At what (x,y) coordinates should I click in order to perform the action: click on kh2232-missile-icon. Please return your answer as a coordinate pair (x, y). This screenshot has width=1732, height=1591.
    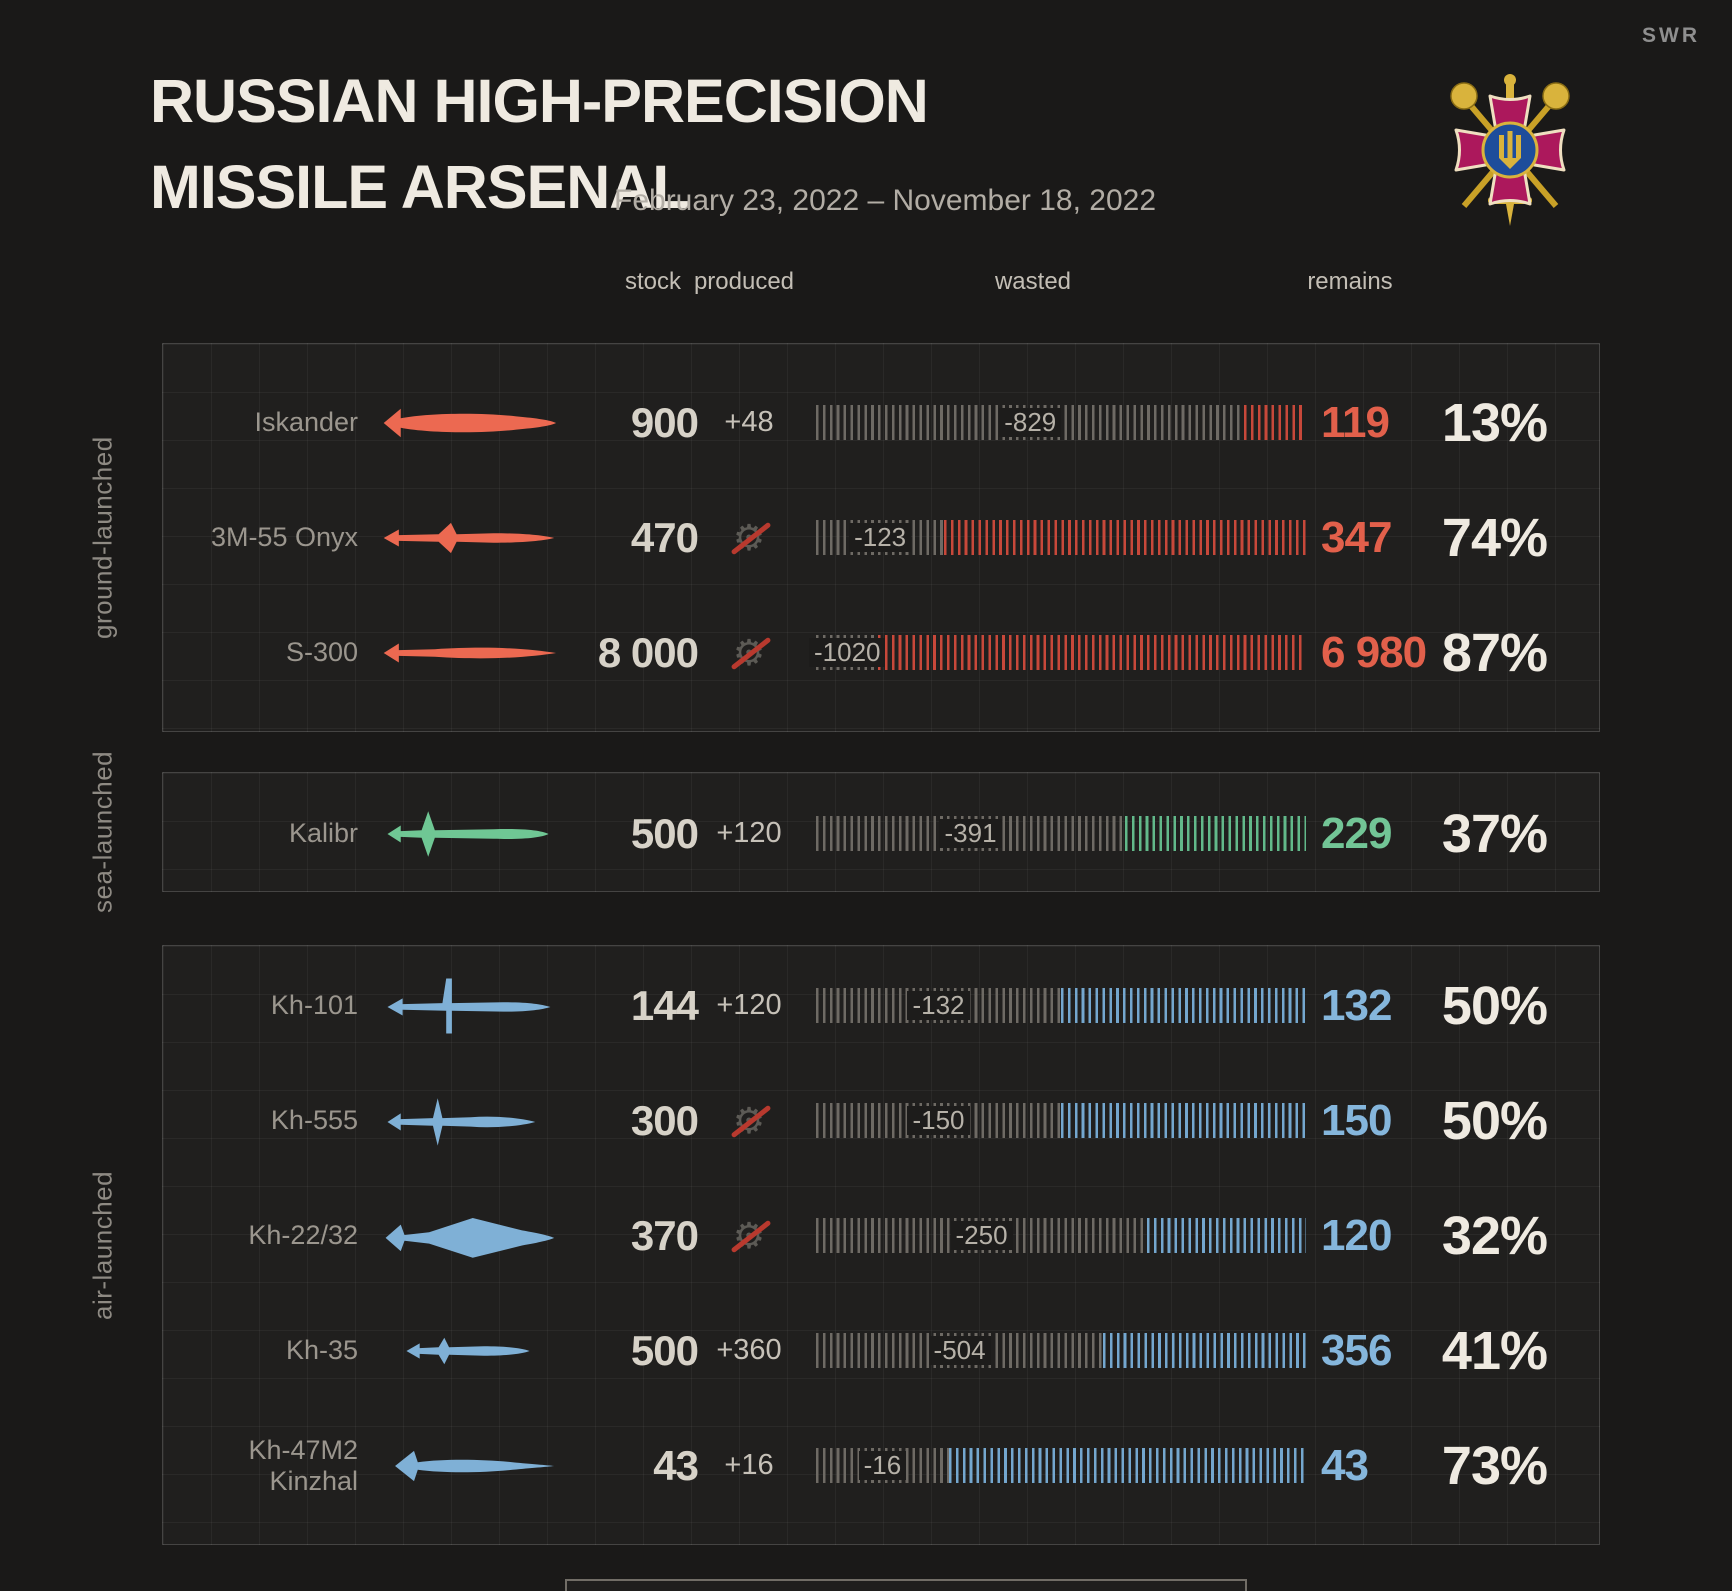
    Looking at the image, I should click on (469, 1237).